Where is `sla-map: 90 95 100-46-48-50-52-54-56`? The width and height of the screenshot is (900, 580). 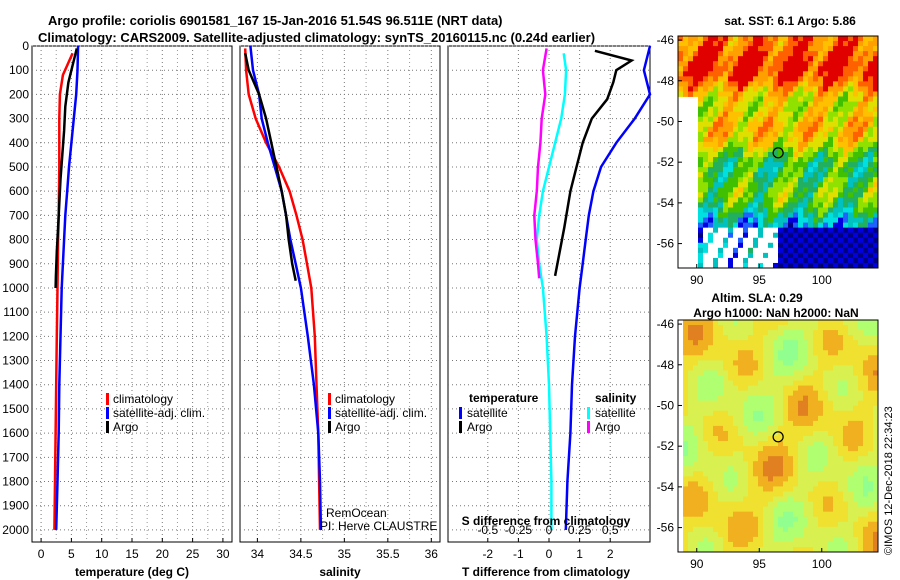 sla-map: 90 95 100-46-48-50-52-54-56 is located at coordinates (768, 444).